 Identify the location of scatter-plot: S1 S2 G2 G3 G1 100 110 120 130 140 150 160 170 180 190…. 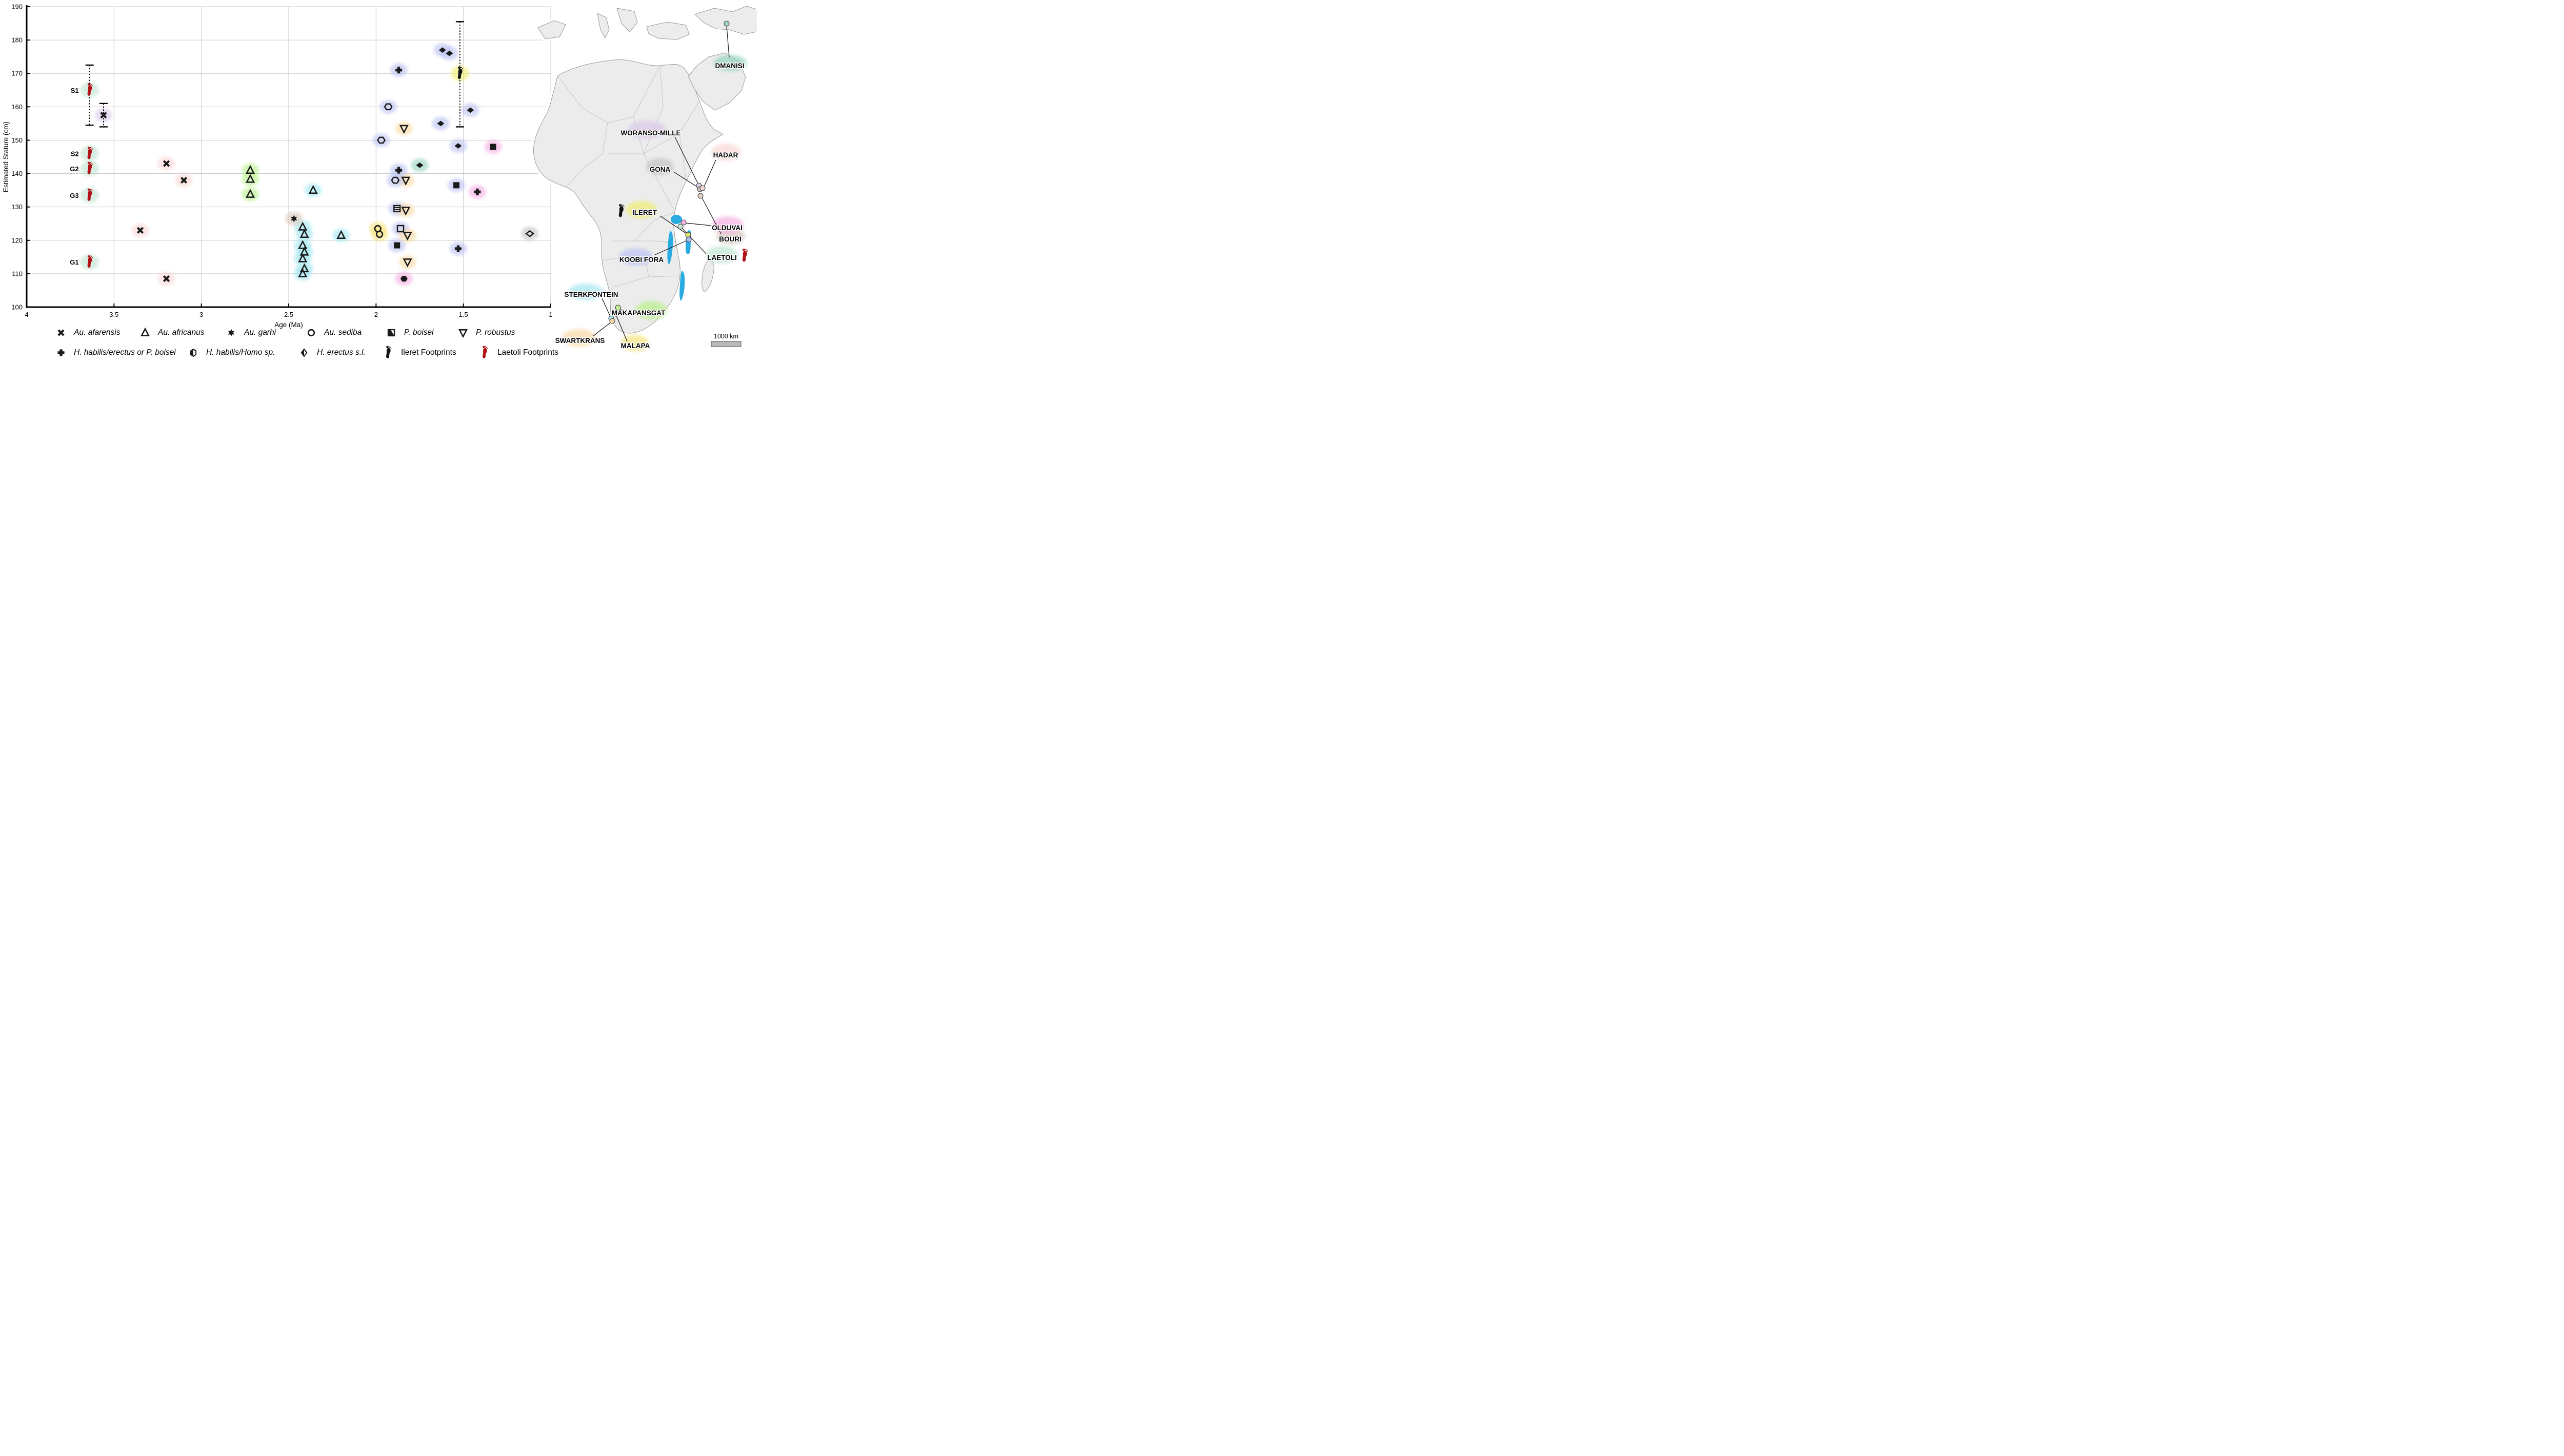
(278, 166).